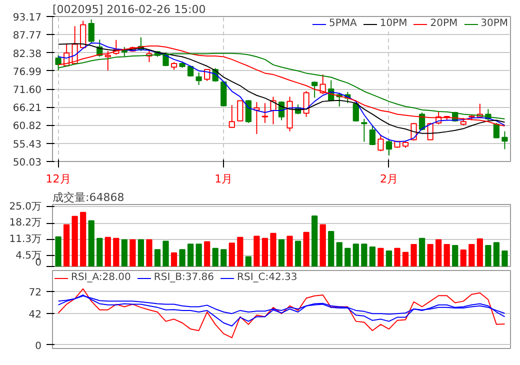 The width and height of the screenshot is (520, 365). I want to click on y-tick-label: 66.21, so click(27, 108).